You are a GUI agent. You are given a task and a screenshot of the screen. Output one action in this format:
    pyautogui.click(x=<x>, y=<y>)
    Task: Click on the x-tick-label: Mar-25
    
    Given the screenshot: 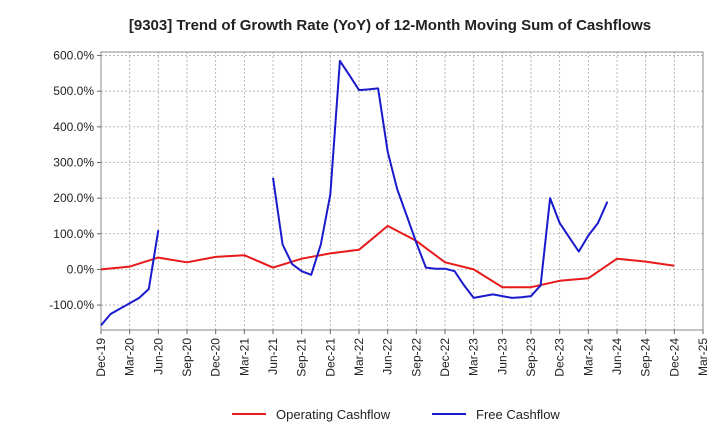 What is the action you would take?
    pyautogui.click(x=703, y=357)
    